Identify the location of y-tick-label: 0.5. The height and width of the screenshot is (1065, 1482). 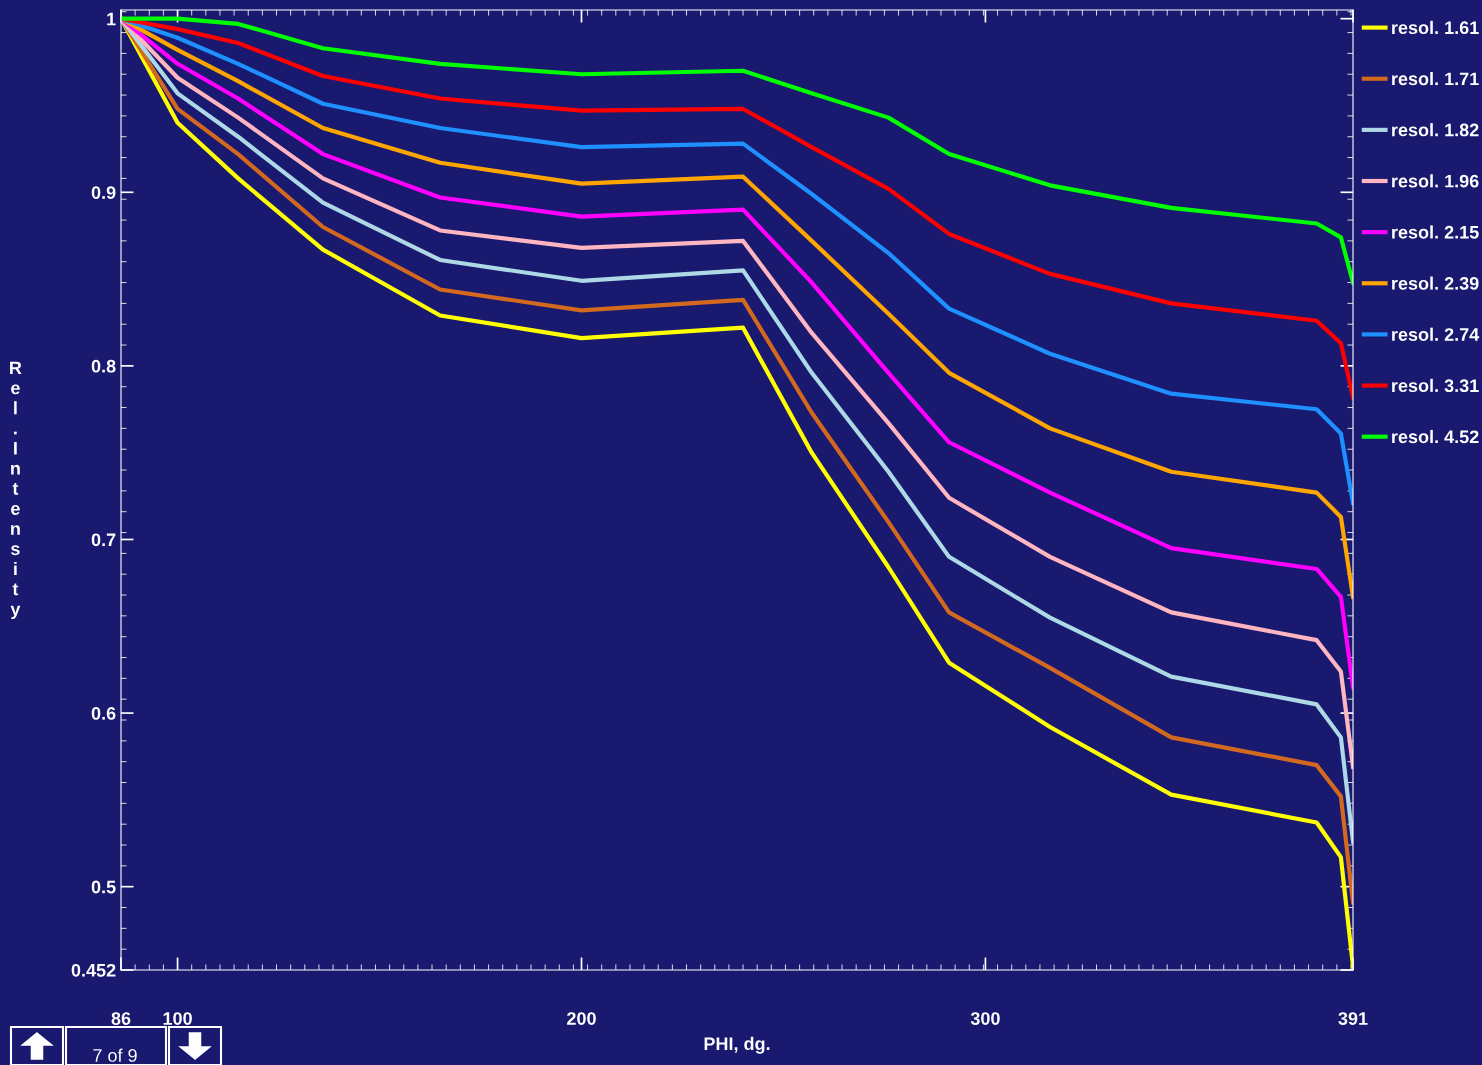
(103, 887).